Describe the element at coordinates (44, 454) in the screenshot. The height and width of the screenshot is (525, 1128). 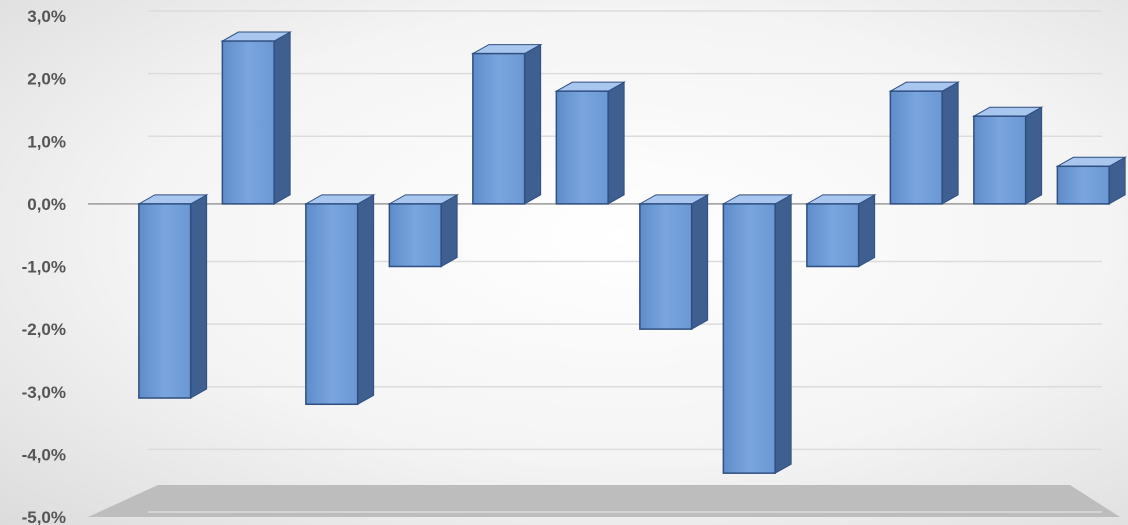
I see `y-tick-label: -4,0%` at that location.